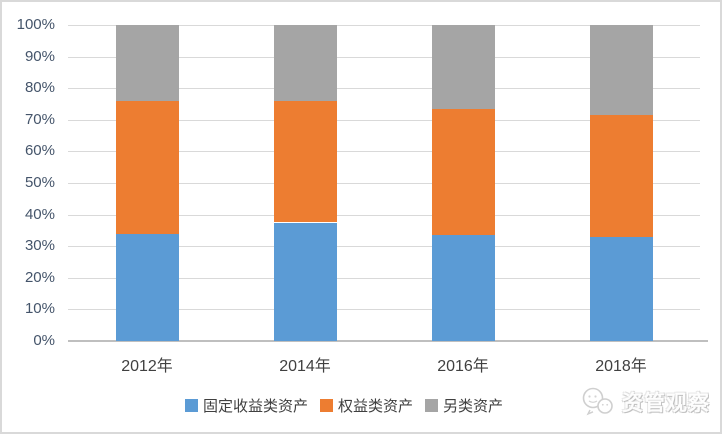 This screenshot has width=722, height=434. What do you see at coordinates (147, 287) in the screenshot?
I see `bar-2012年-固定收益类资产` at bounding box center [147, 287].